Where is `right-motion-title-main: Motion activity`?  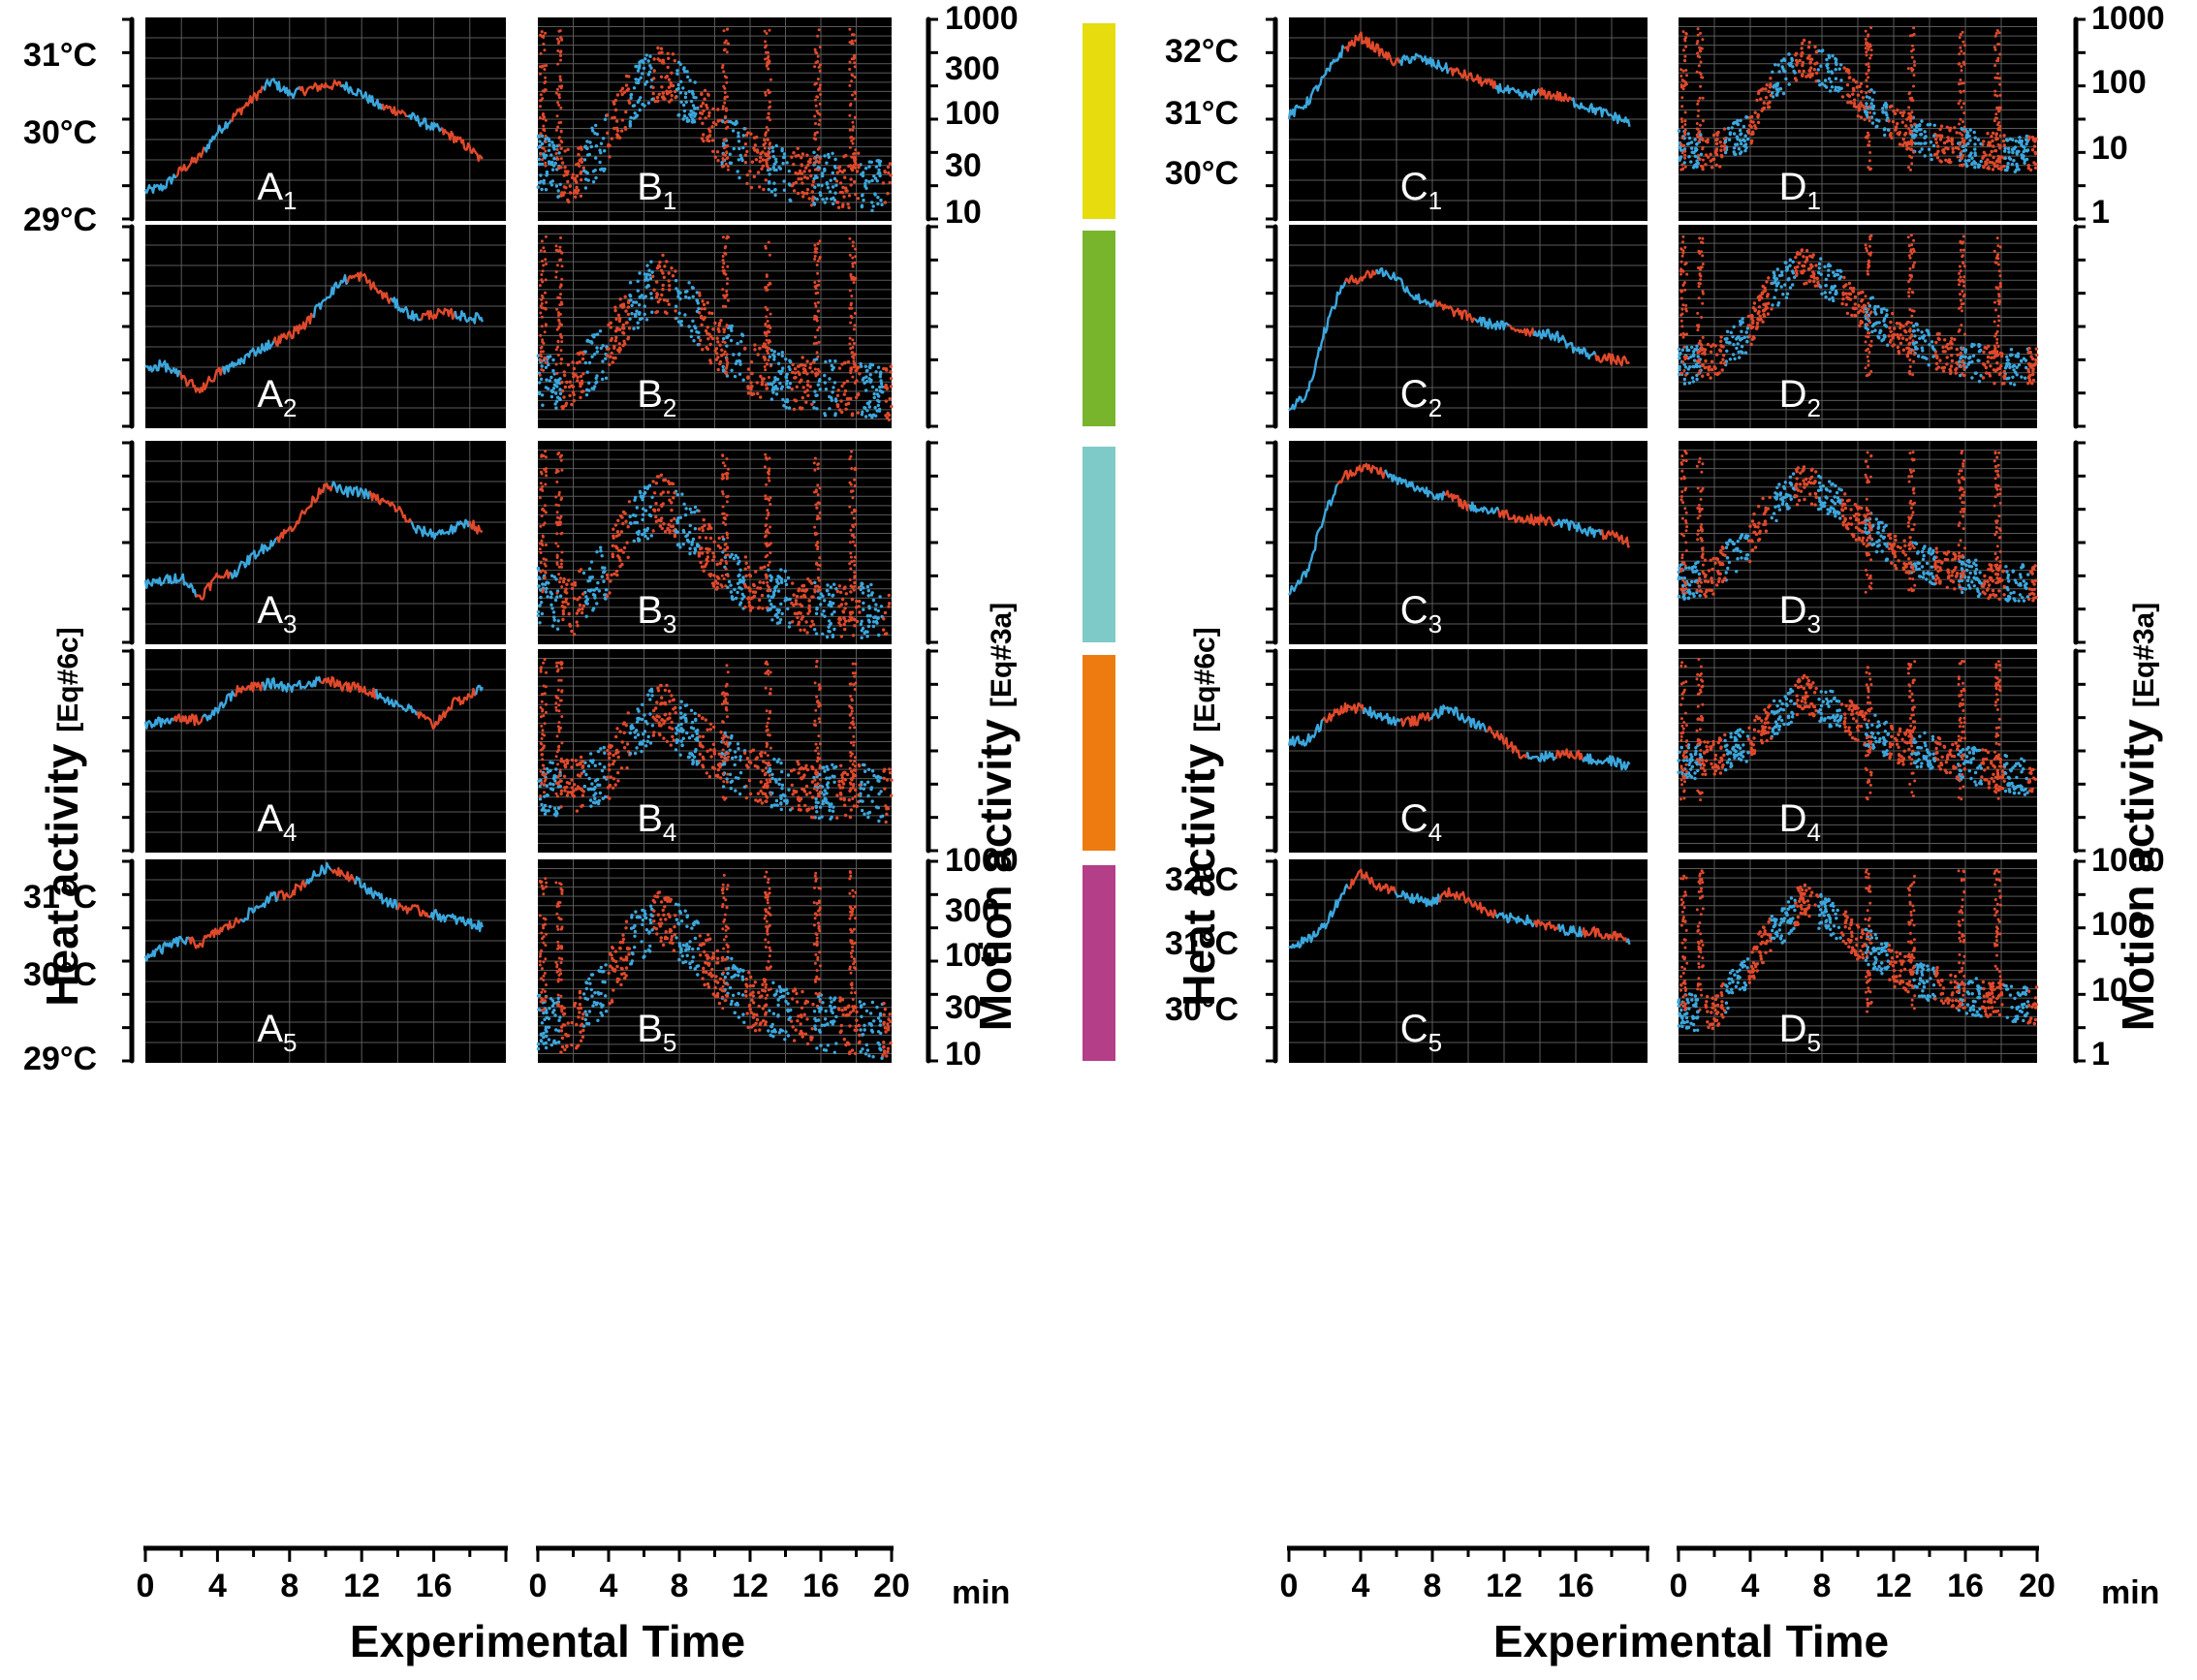 right-motion-title-main: Motion activity is located at coordinates (2138, 875).